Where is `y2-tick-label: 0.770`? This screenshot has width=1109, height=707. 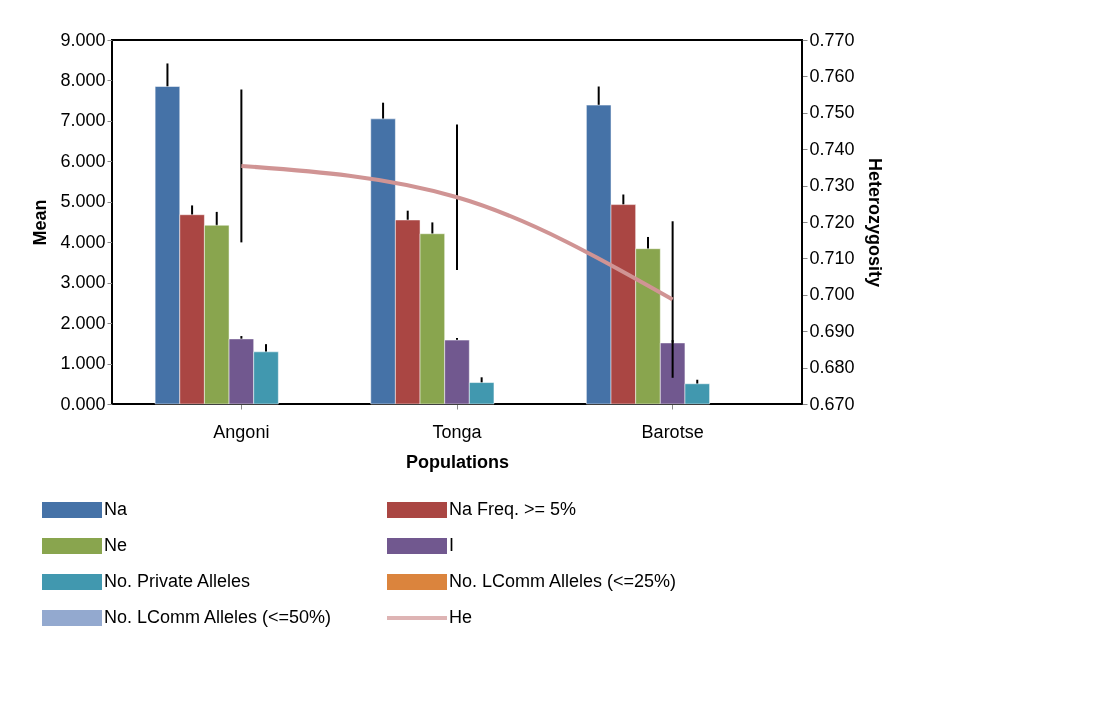 y2-tick-label: 0.770 is located at coordinates (832, 39).